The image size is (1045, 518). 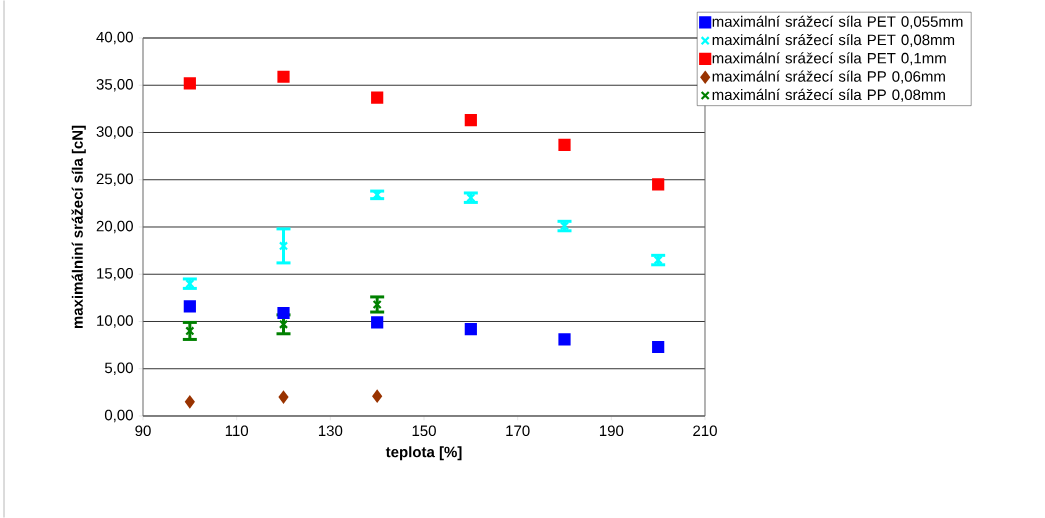 I want to click on x-tick-label: 190, so click(x=611, y=431).